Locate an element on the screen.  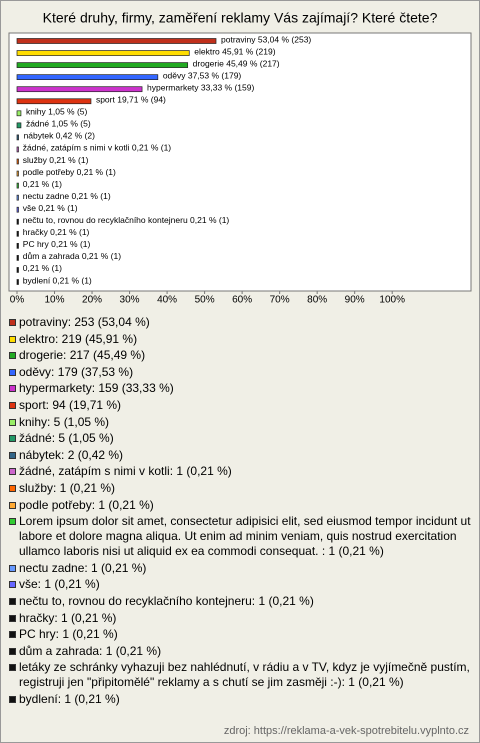
legend-item: nectu zadne: 1 (0,21 %) is located at coordinates (240, 568).